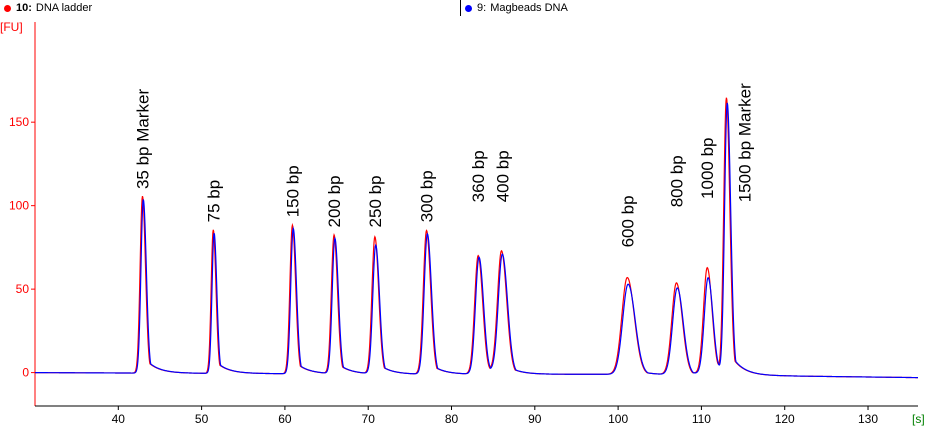 This screenshot has height=444, width=932. I want to click on x-tick-label: 60, so click(285, 419).